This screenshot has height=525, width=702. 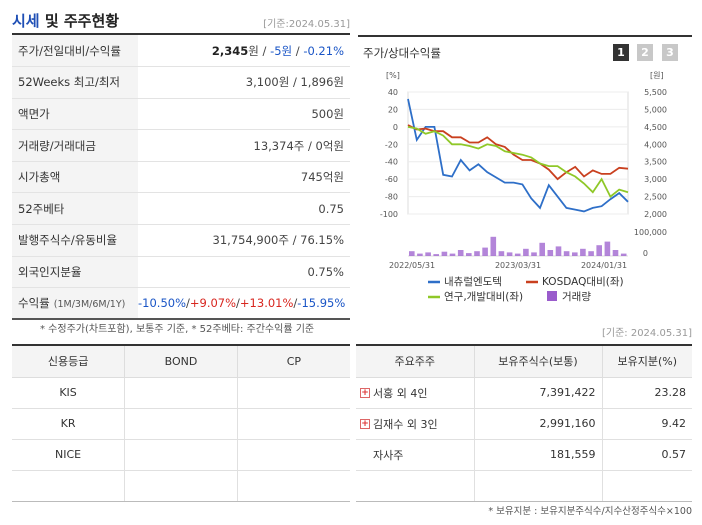 What do you see at coordinates (415, 393) in the screenshot?
I see `holder-name-cell: + 서홍 외 4인` at bounding box center [415, 393].